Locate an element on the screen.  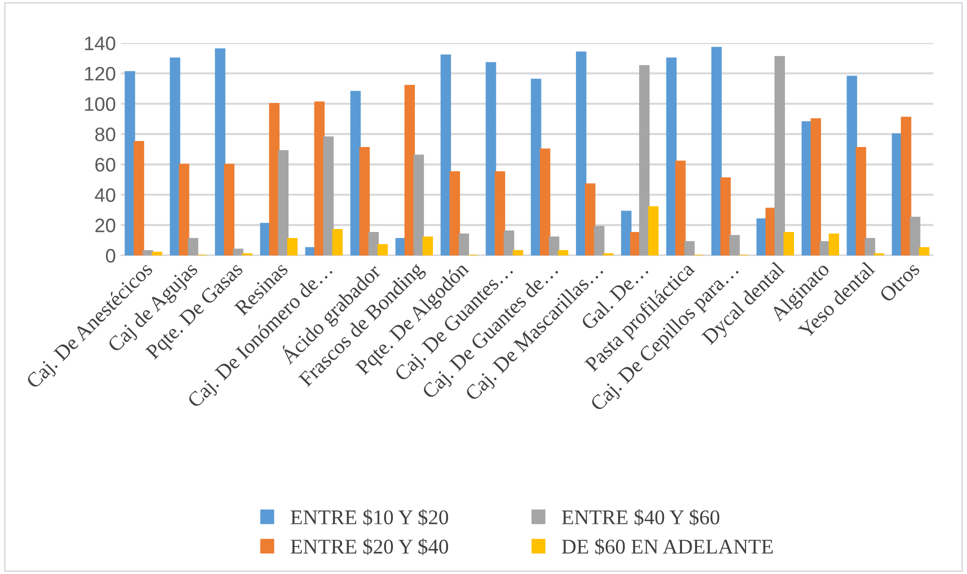
legend-label: DE $60 EN ADELANTE is located at coordinates (667, 547).